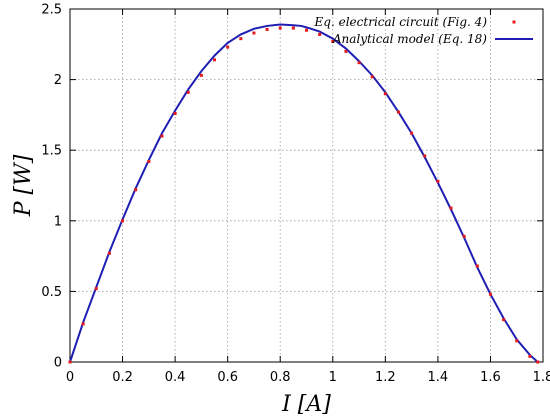  I want to click on x-axis-title: I [A], so click(306, 404).